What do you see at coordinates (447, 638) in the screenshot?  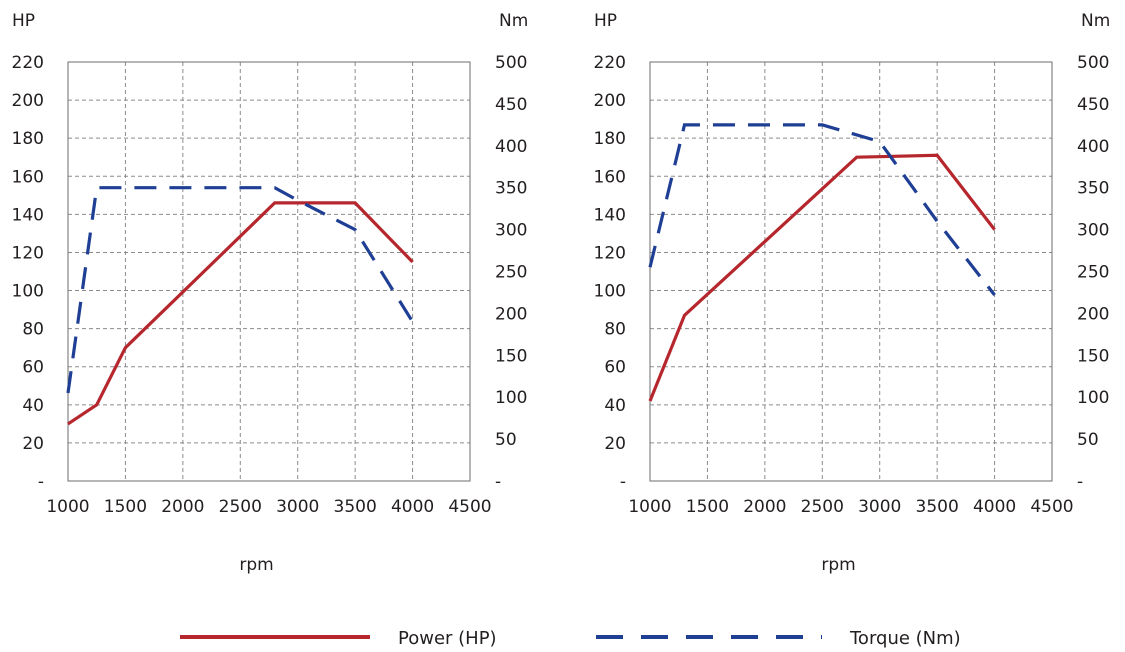 I see `legend-power-label: Power (HP)` at bounding box center [447, 638].